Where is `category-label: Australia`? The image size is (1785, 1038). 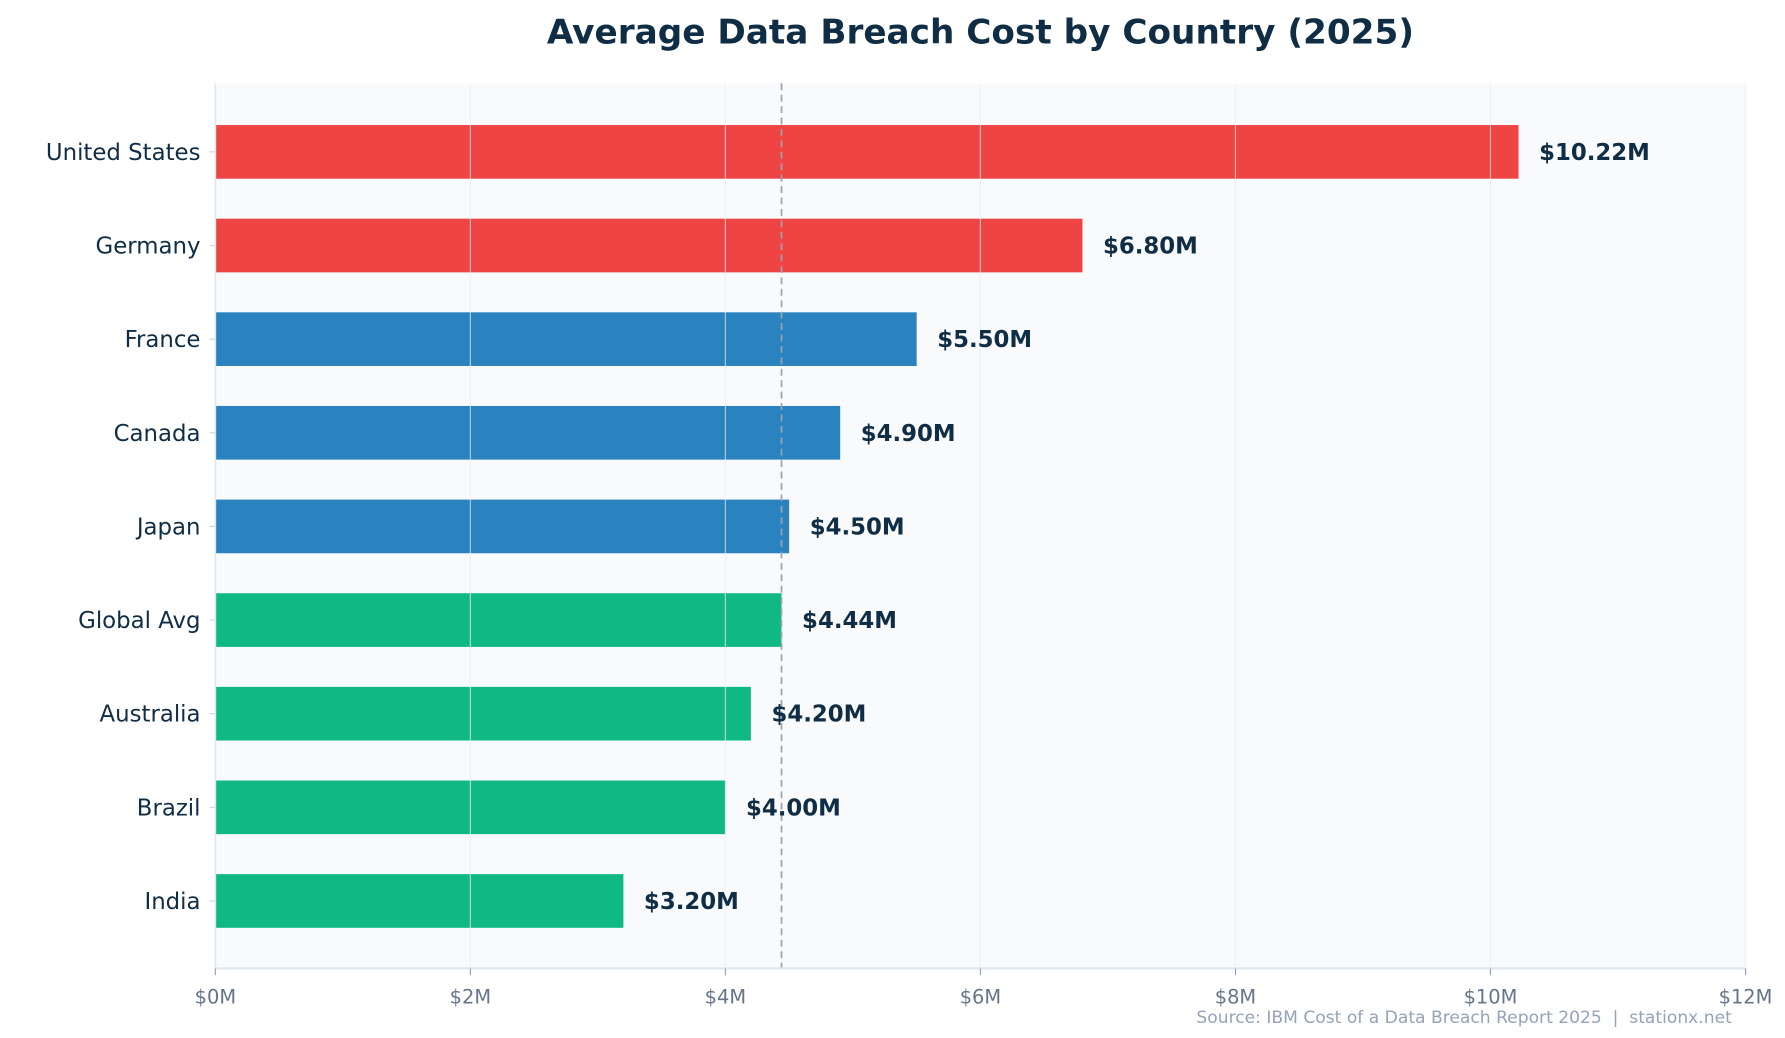
category-label: Australia is located at coordinates (150, 715).